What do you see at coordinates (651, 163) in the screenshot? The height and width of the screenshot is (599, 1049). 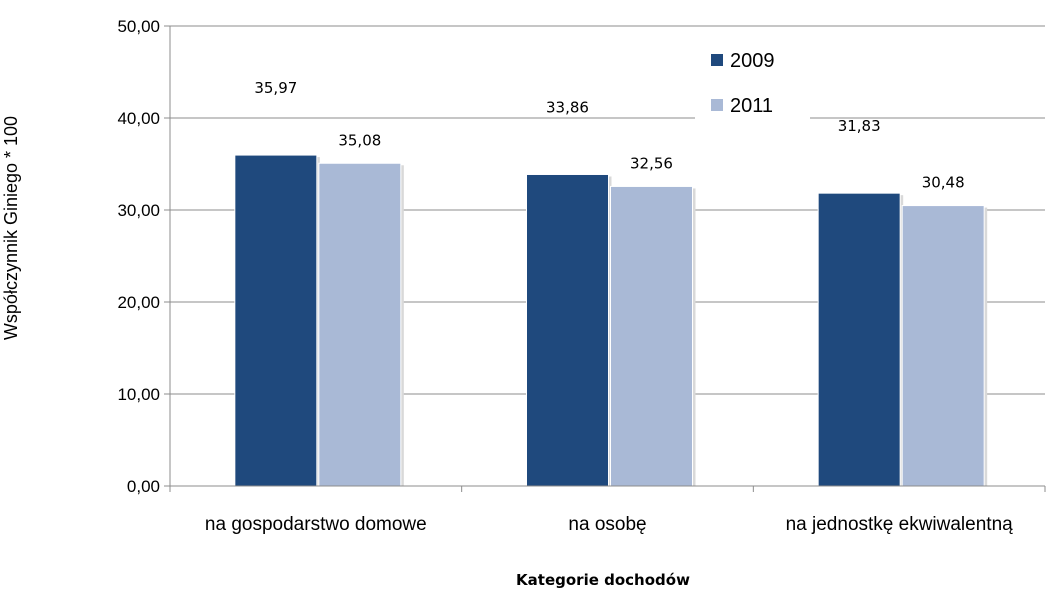 I see `data-label-2011: 32,56` at bounding box center [651, 163].